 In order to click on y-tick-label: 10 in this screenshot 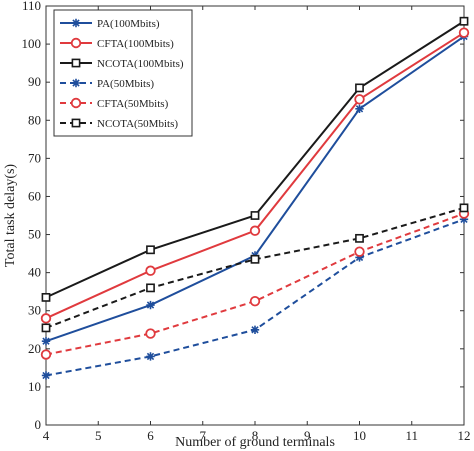, I will do `click(34, 386)`.